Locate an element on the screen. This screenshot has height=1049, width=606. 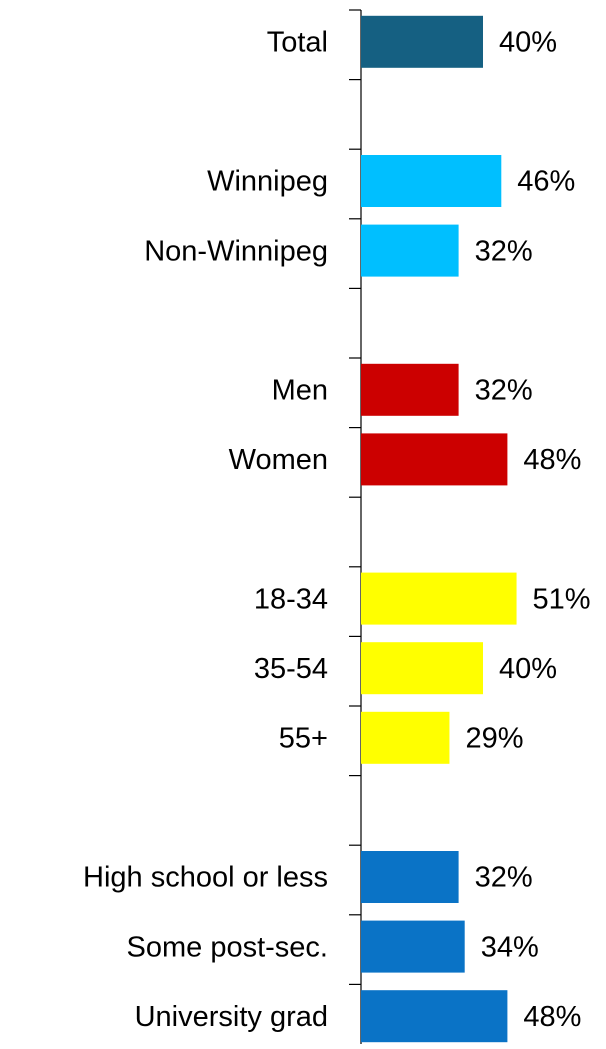
value-label: 34% is located at coordinates (510, 947).